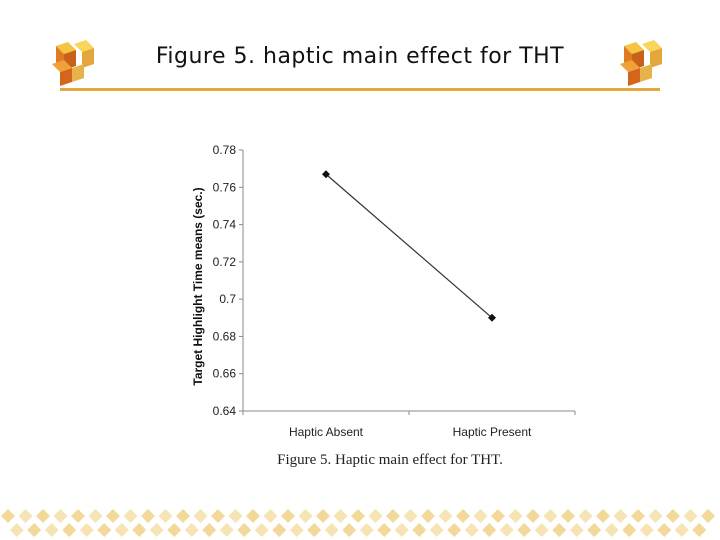  What do you see at coordinates (227, 299) in the screenshot?
I see `y-tick-label: 0.7` at bounding box center [227, 299].